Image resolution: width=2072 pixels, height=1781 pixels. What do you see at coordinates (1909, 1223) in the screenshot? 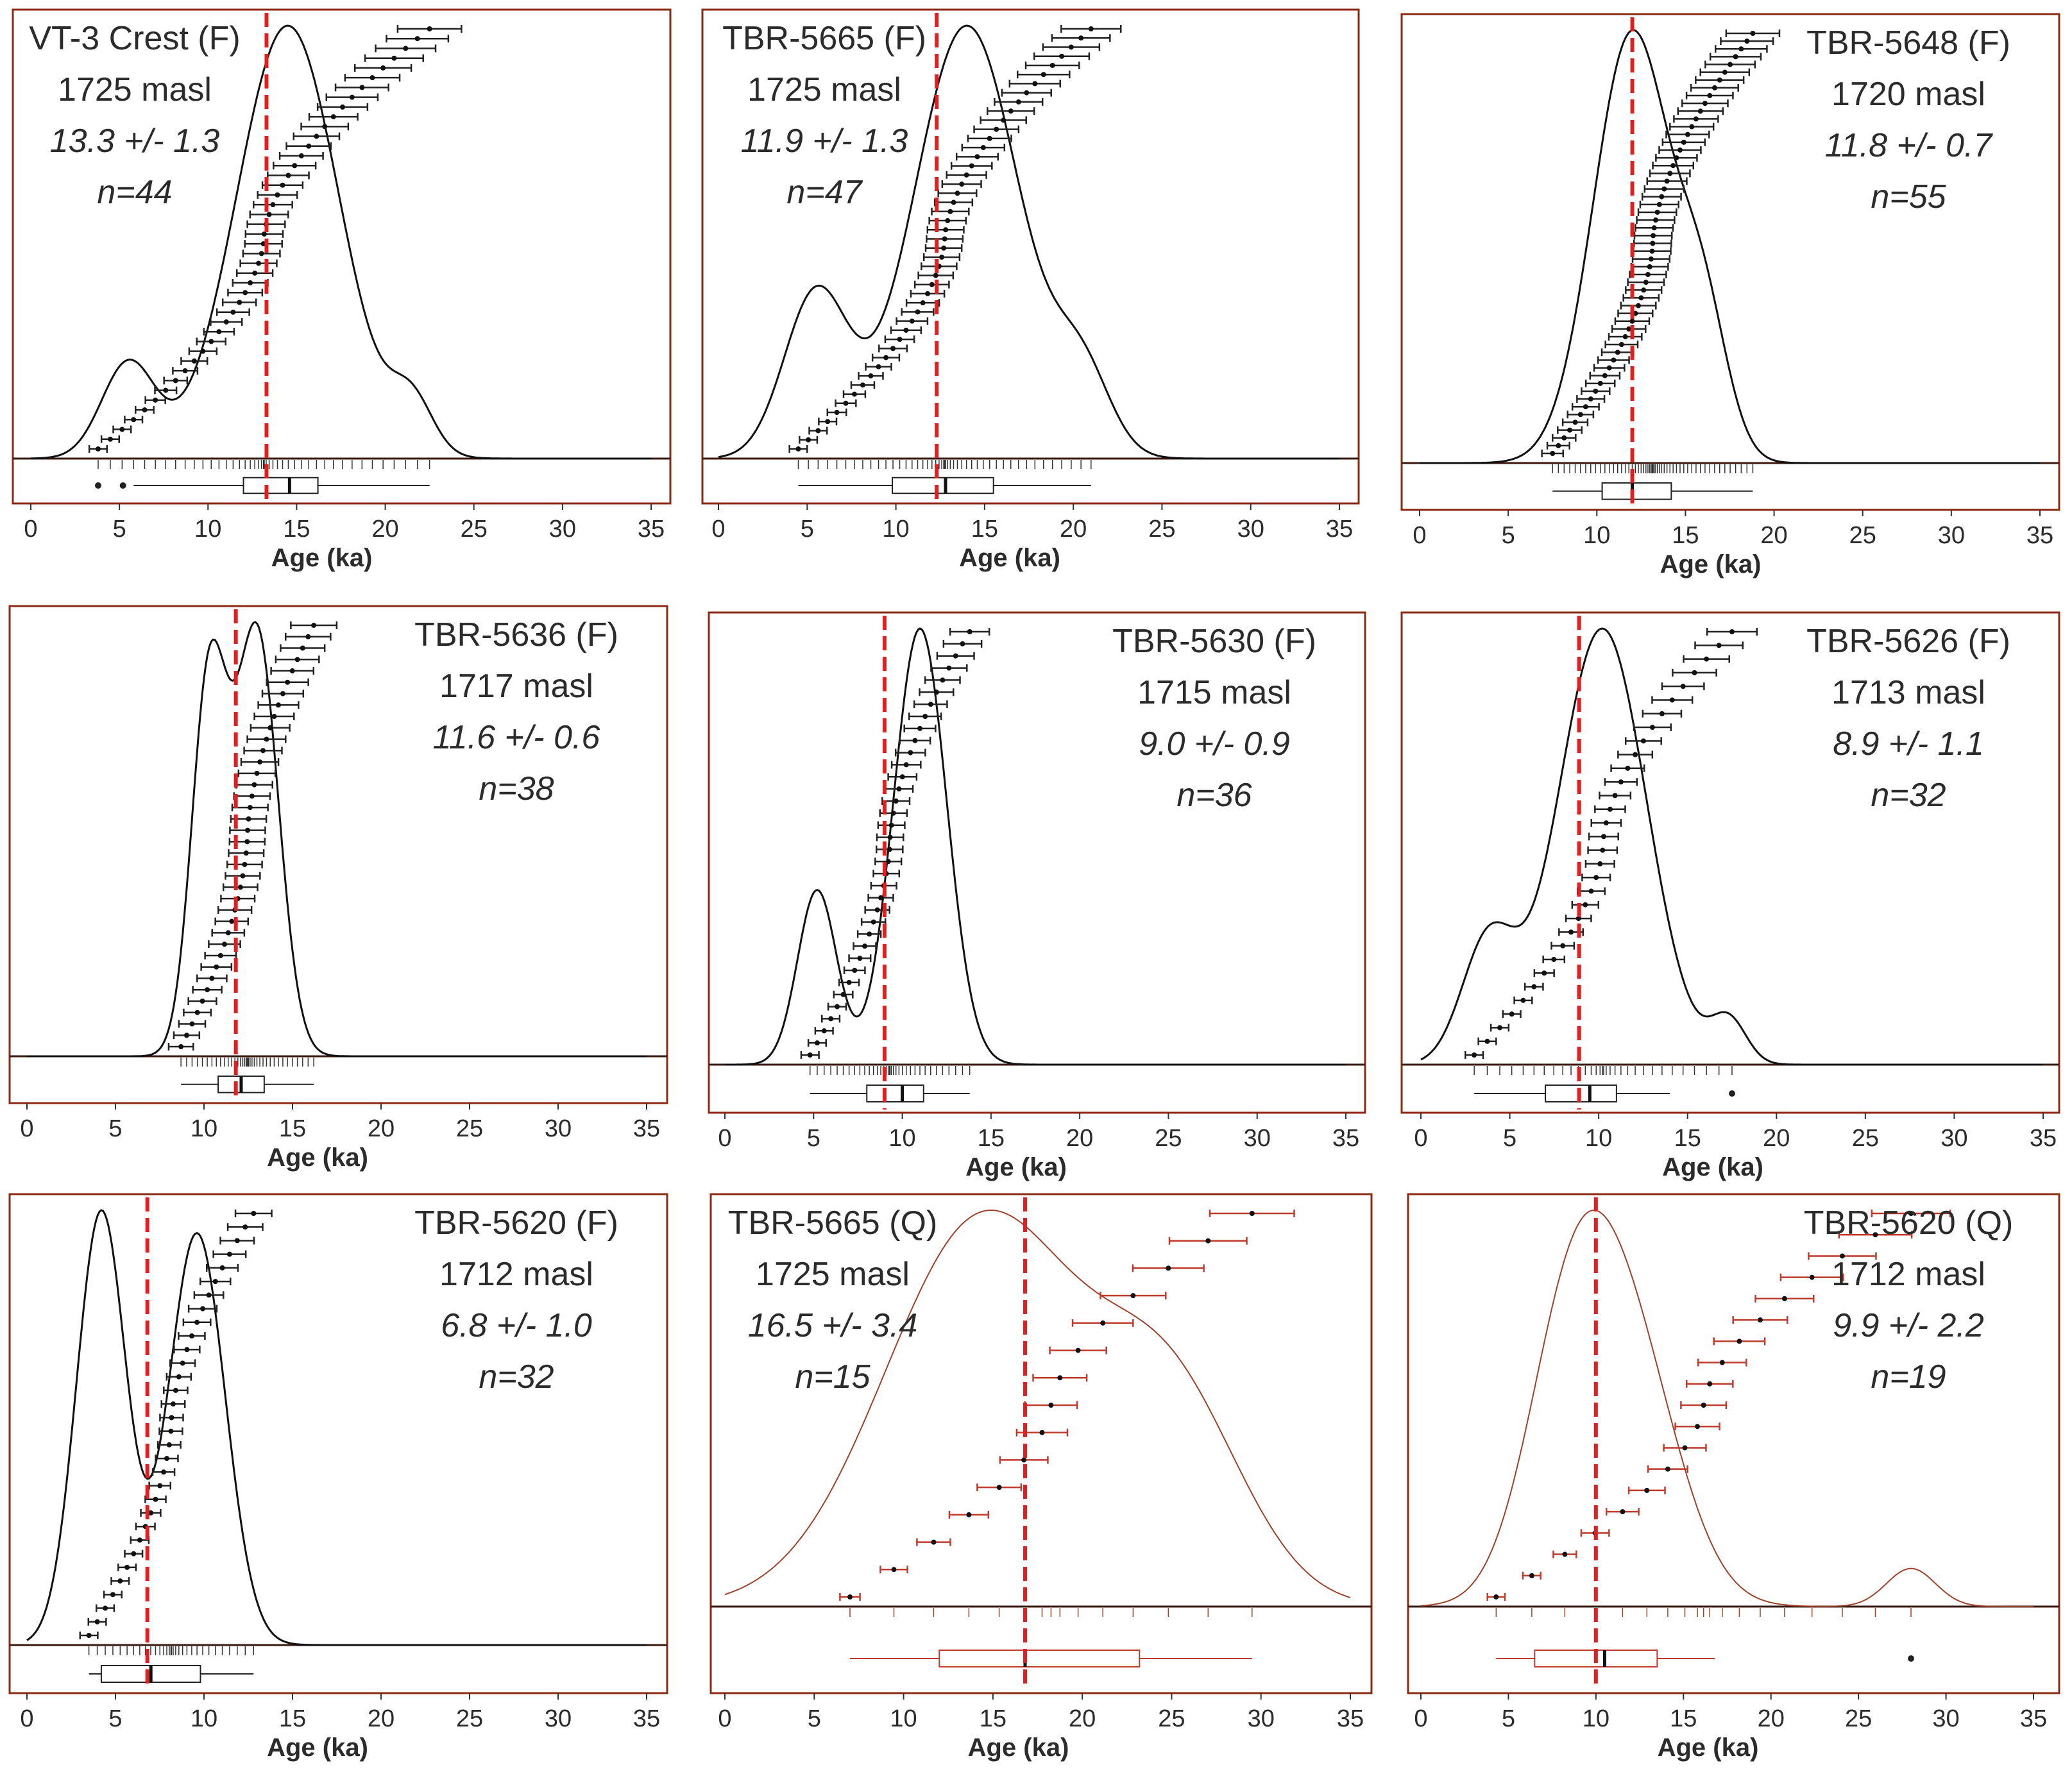
I see `sample-name: TBR-5620 (Q)` at bounding box center [1909, 1223].